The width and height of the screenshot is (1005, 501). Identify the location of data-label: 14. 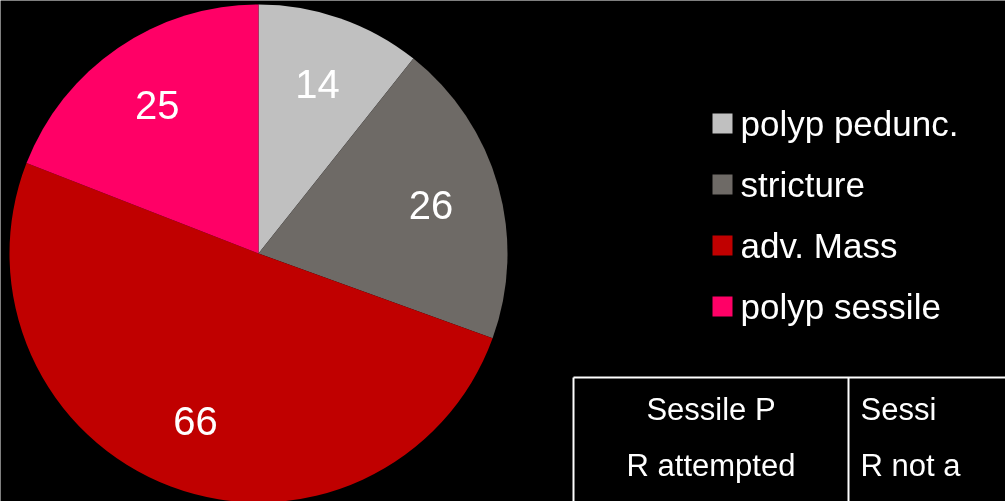
(317, 84).